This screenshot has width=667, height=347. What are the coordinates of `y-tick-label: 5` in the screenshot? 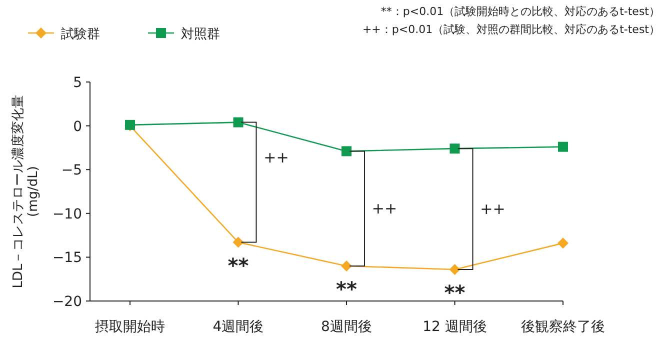 It's located at (77, 83).